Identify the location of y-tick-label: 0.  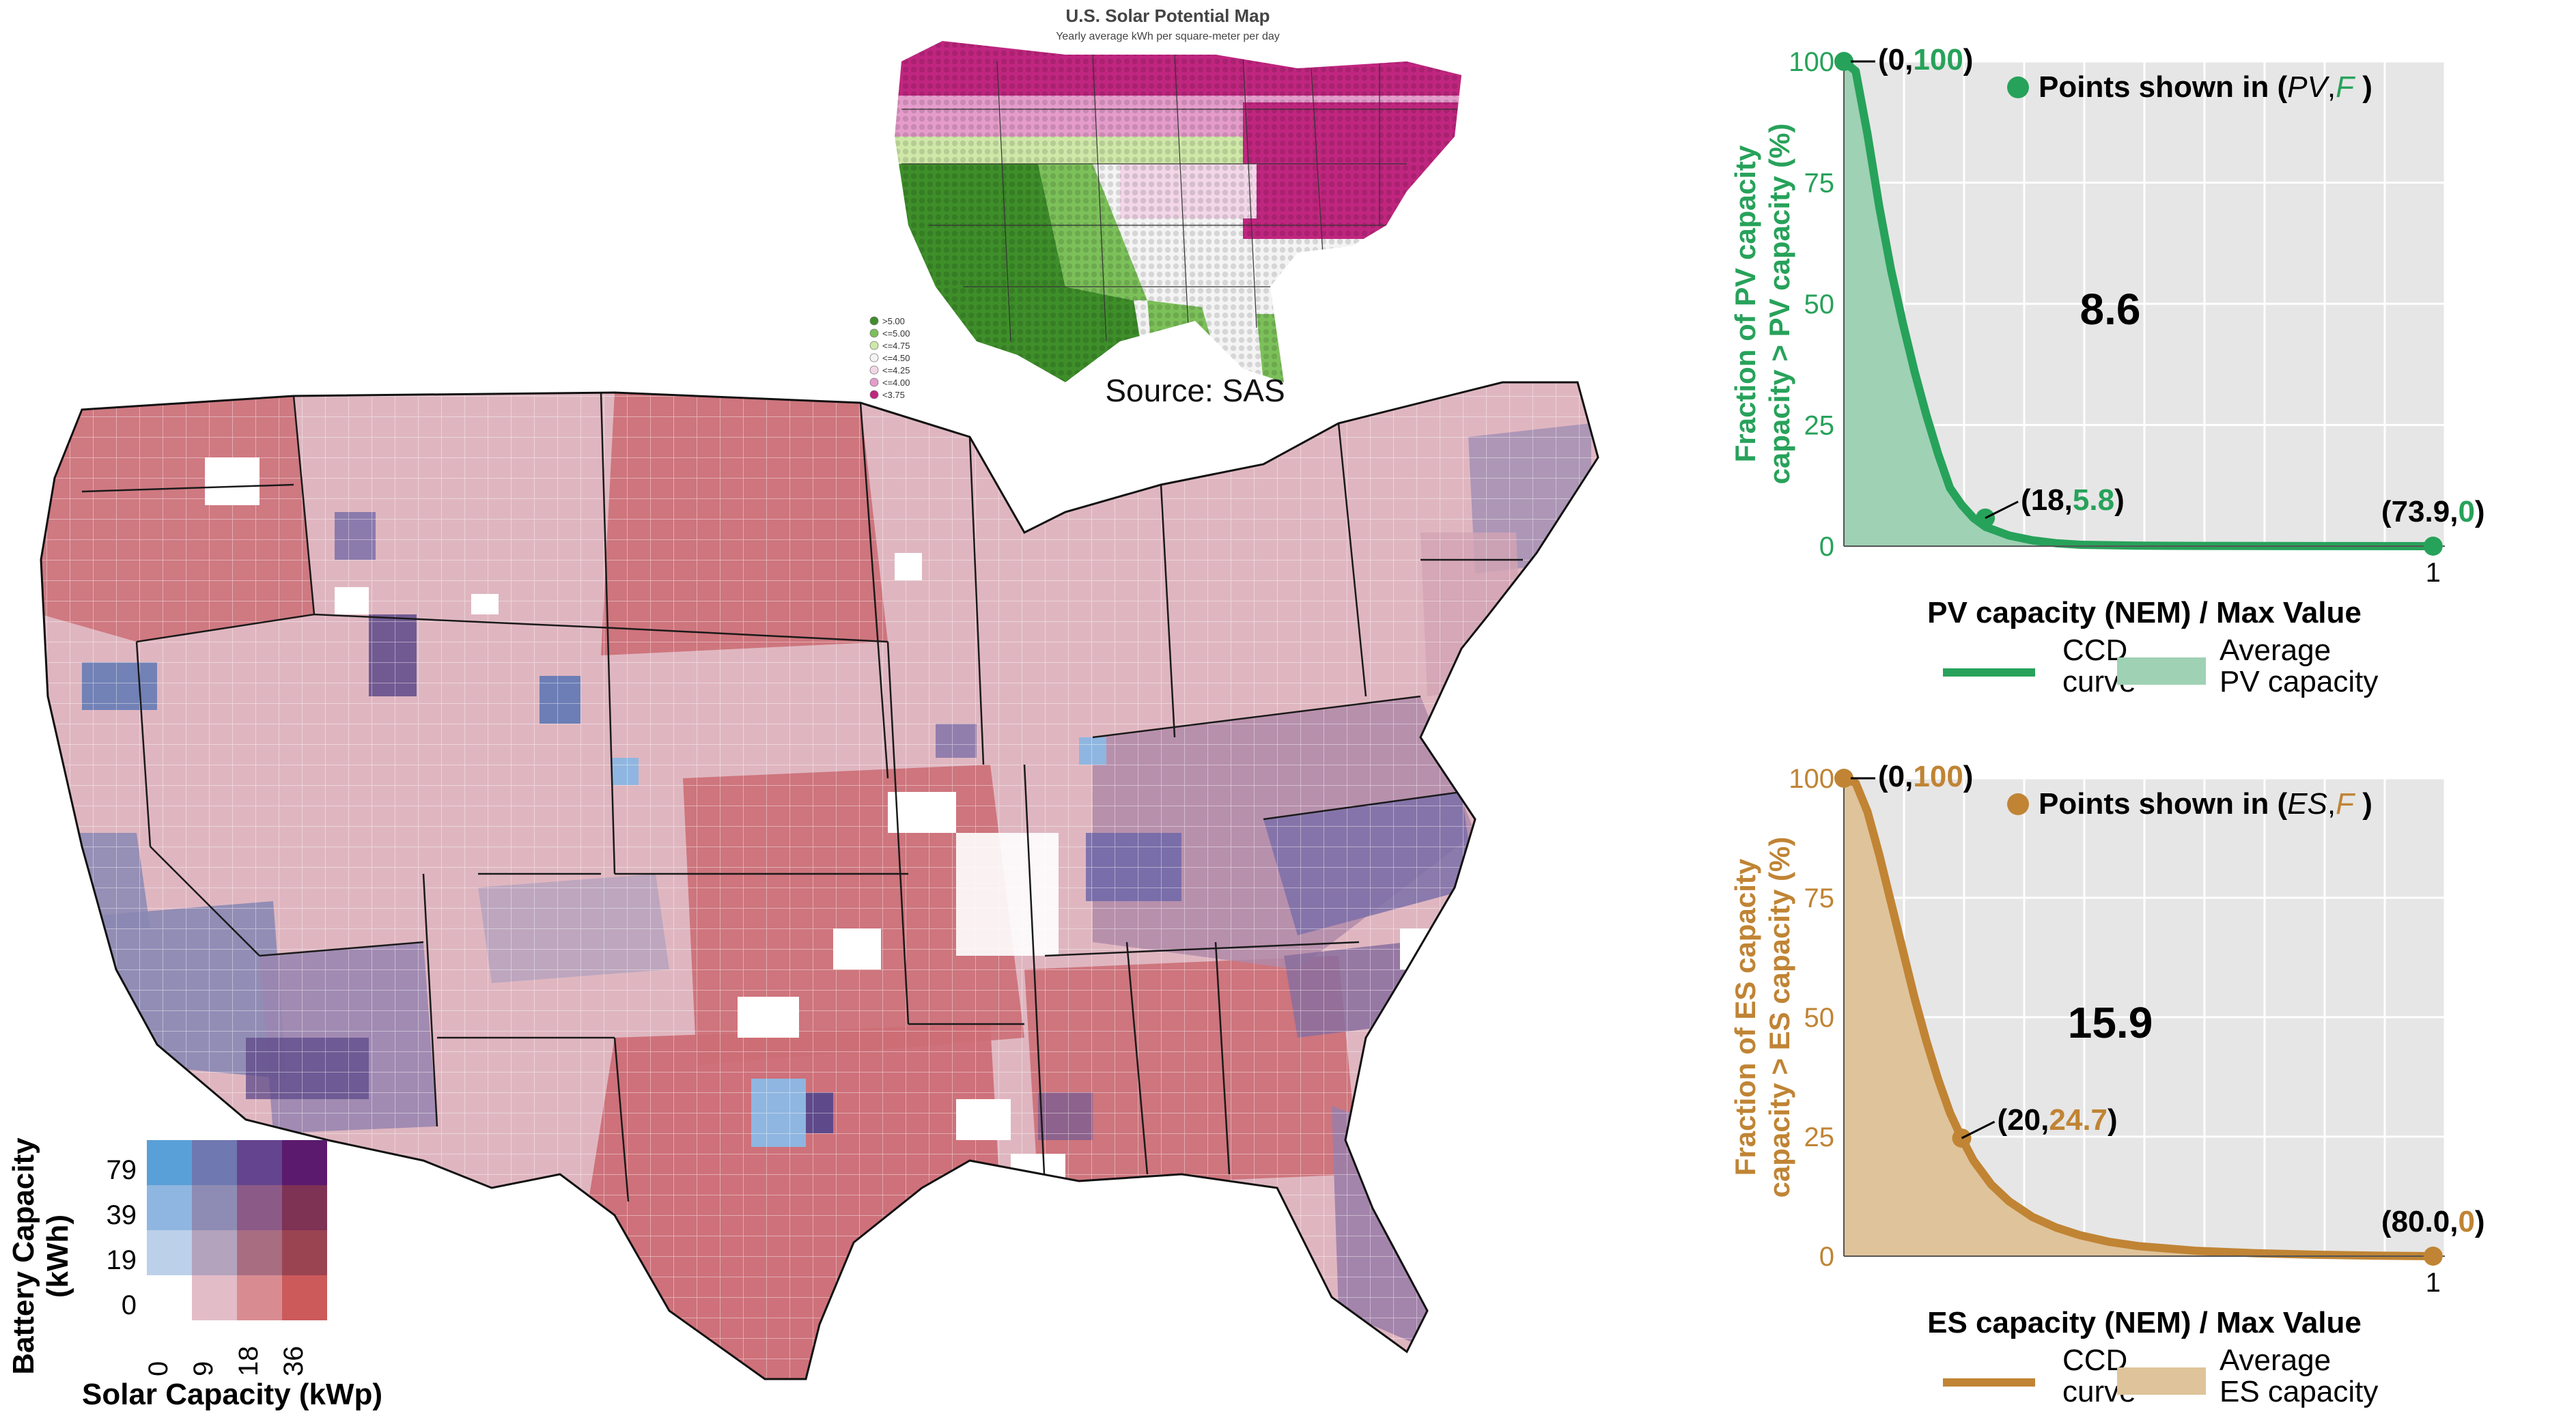
(1826, 547).